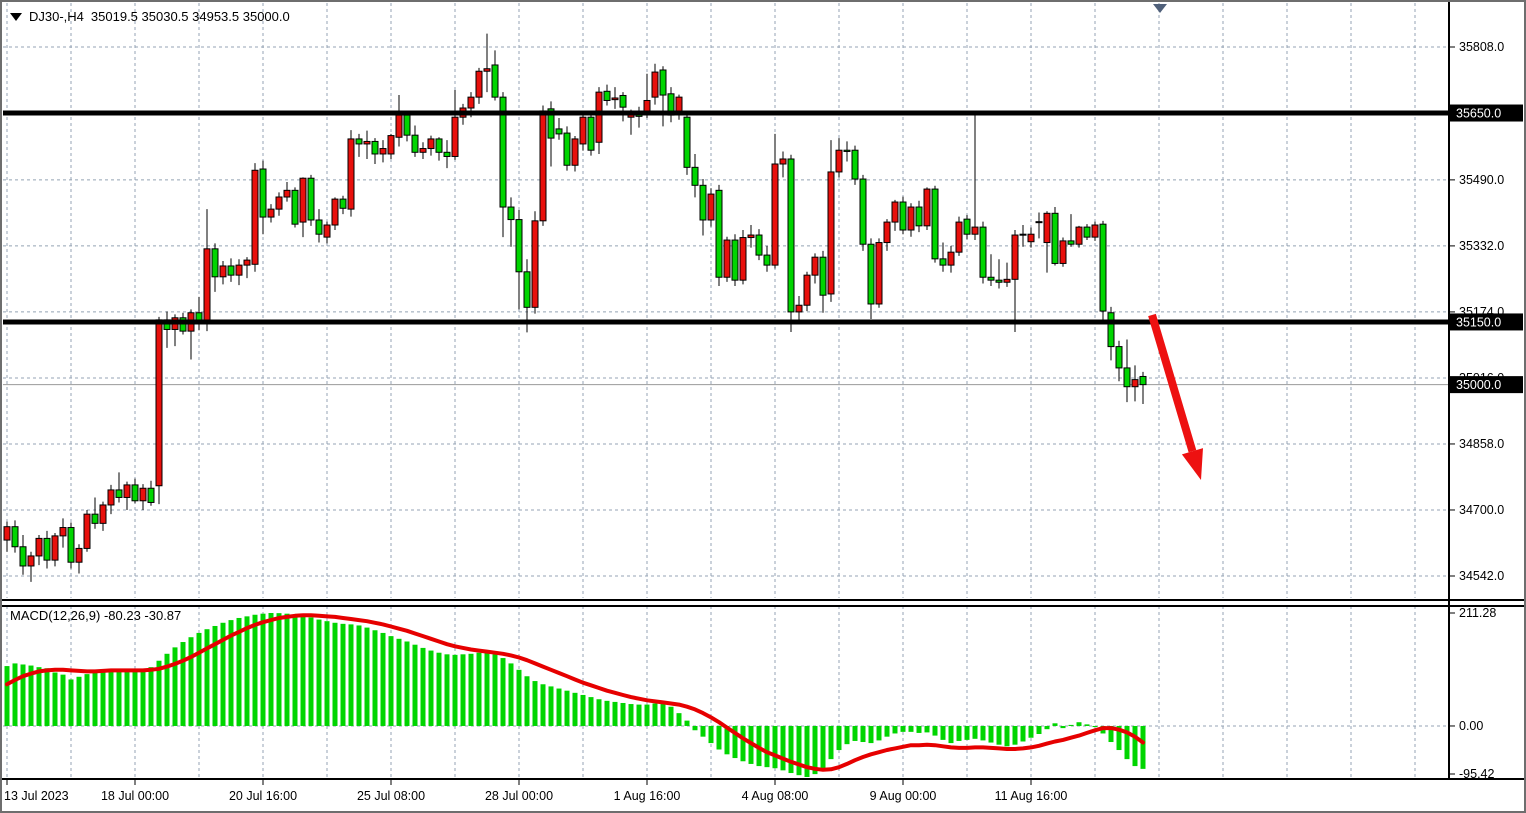 This screenshot has width=1526, height=813. What do you see at coordinates (1476, 774) in the screenshot?
I see `macd-scale-label: -95.42` at bounding box center [1476, 774].